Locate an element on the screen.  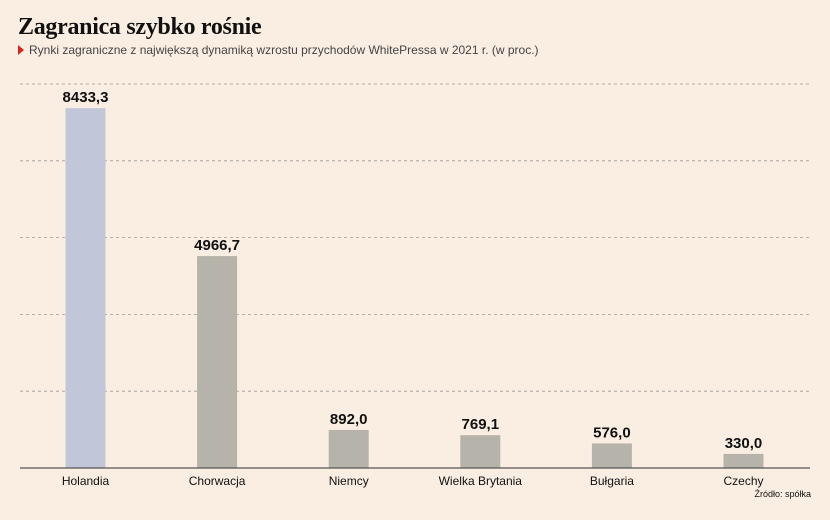
category-label: Bułgaria is located at coordinates (612, 481).